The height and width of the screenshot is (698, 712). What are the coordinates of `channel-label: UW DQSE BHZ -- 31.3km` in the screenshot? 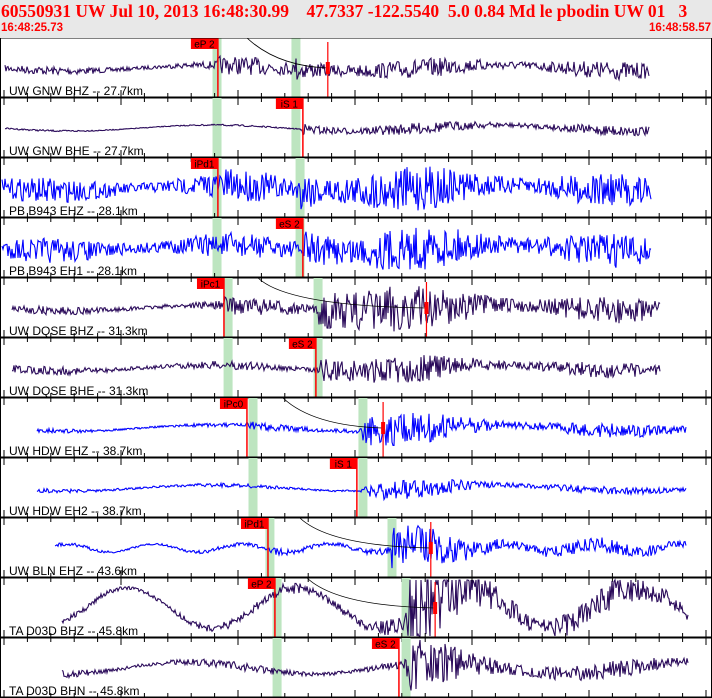 It's located at (78, 331).